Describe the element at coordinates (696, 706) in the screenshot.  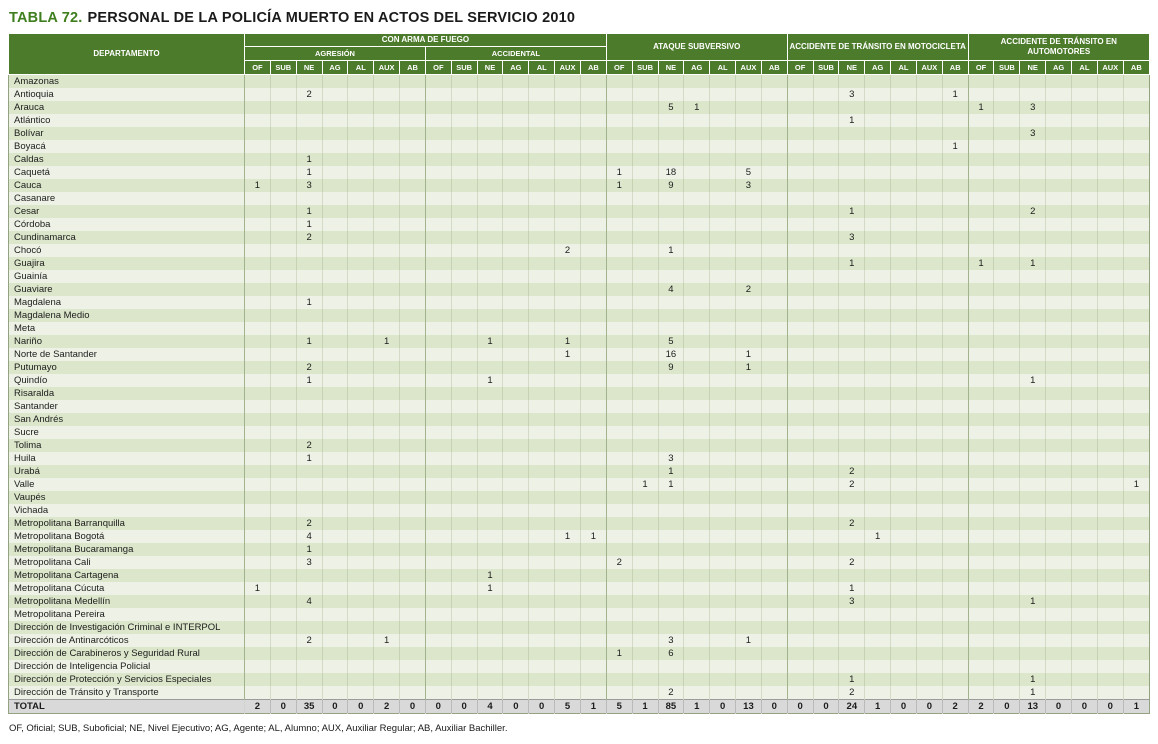
I see `total-value-cell: 1` at that location.